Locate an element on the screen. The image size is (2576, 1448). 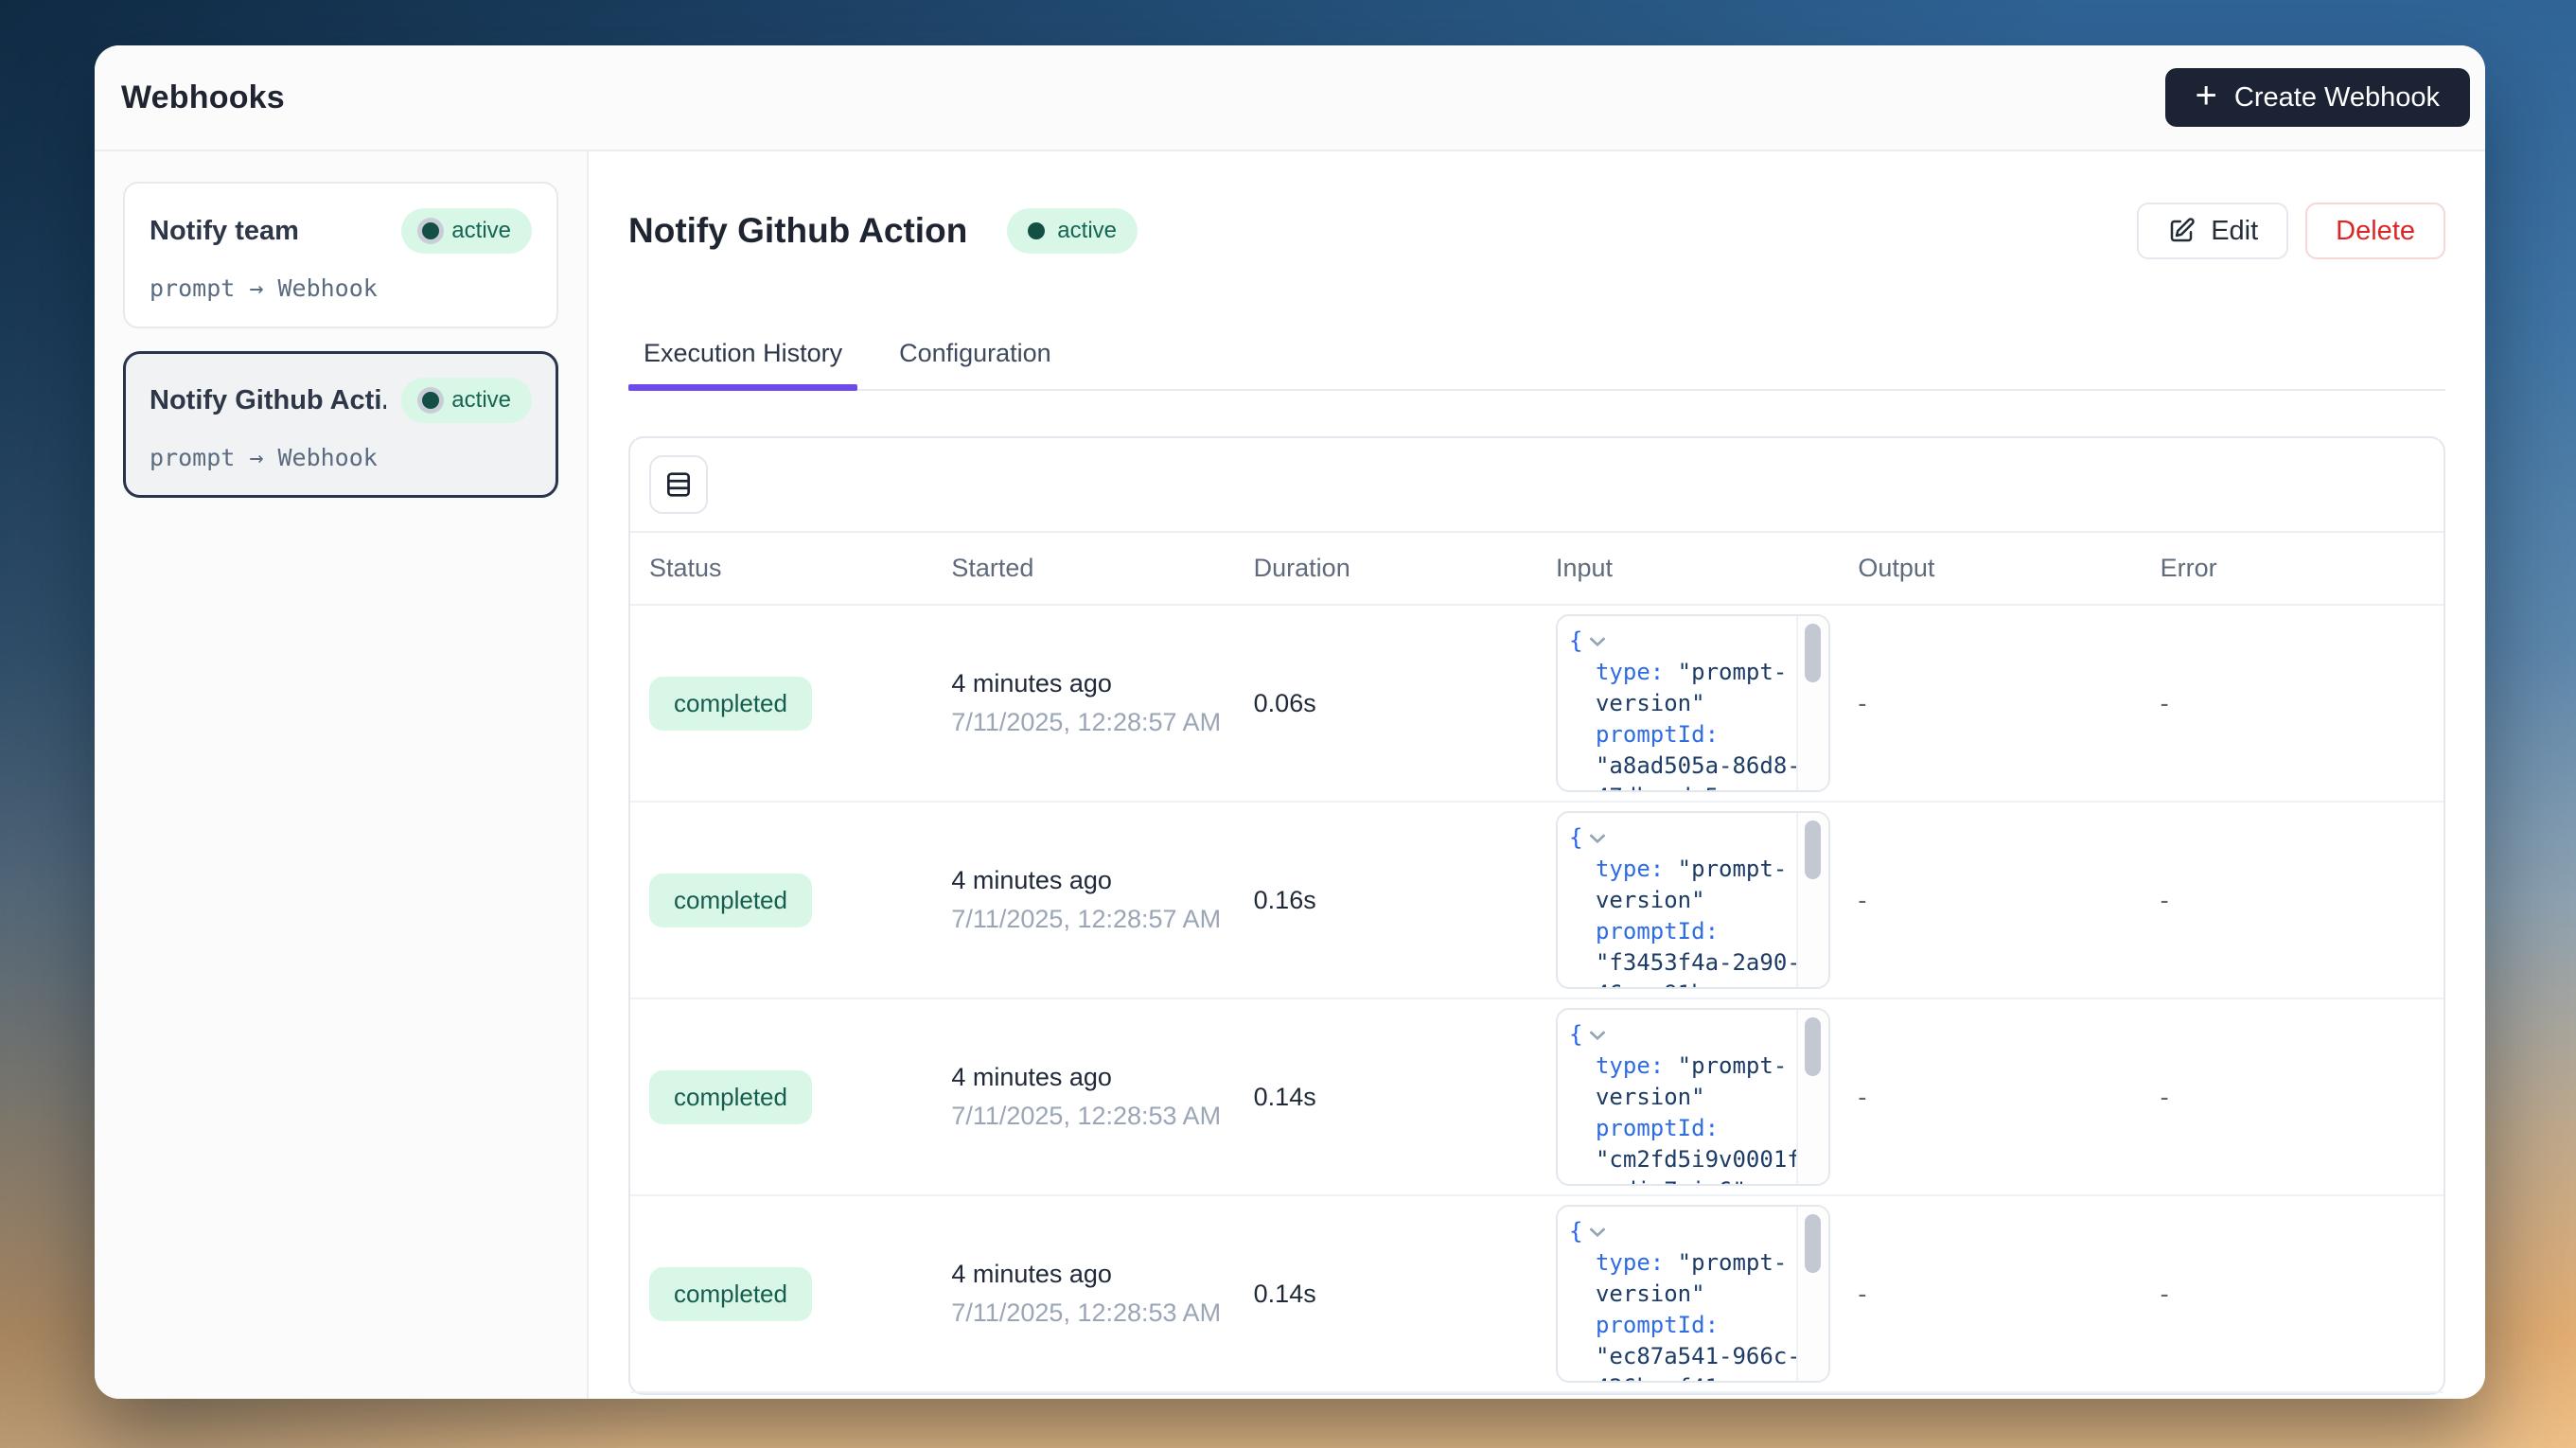
json-line: 426b-af41 is located at coordinates (1680, 1376).